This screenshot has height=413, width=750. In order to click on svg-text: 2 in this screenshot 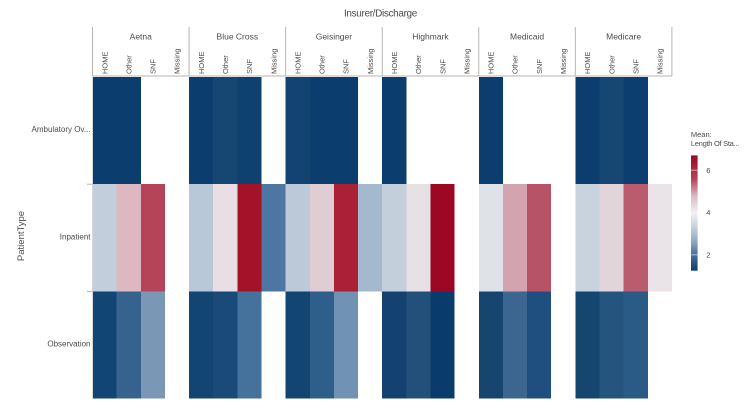, I will do `click(708, 254)`.